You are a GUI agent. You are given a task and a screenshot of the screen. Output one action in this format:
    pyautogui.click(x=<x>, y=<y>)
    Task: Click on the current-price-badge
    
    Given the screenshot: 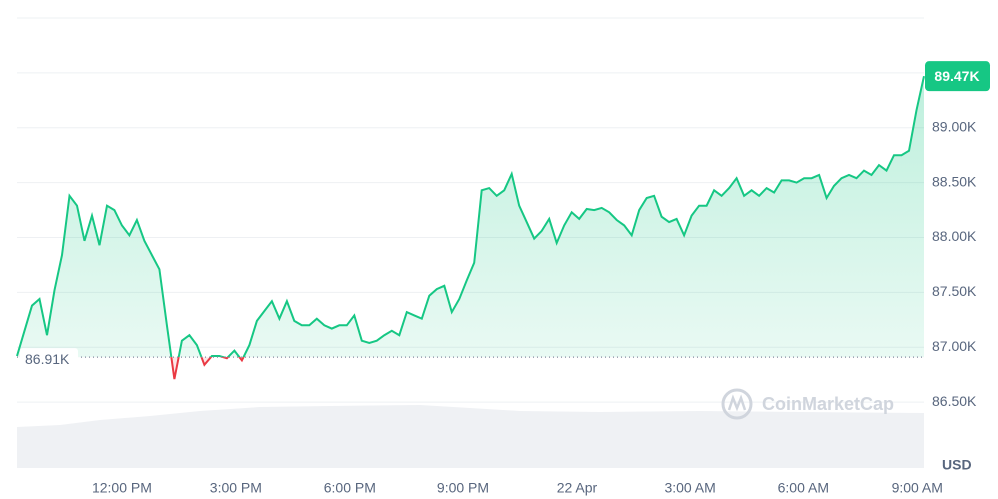 What is the action you would take?
    pyautogui.click(x=957, y=76)
    